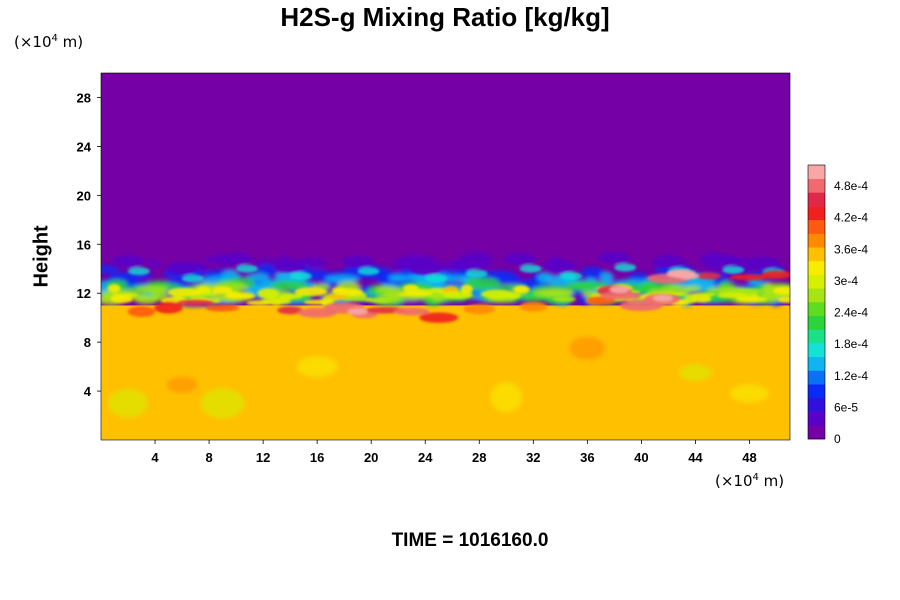 The width and height of the screenshot is (900, 600). What do you see at coordinates (371, 457) in the screenshot?
I see `x-tick-label: 20` at bounding box center [371, 457].